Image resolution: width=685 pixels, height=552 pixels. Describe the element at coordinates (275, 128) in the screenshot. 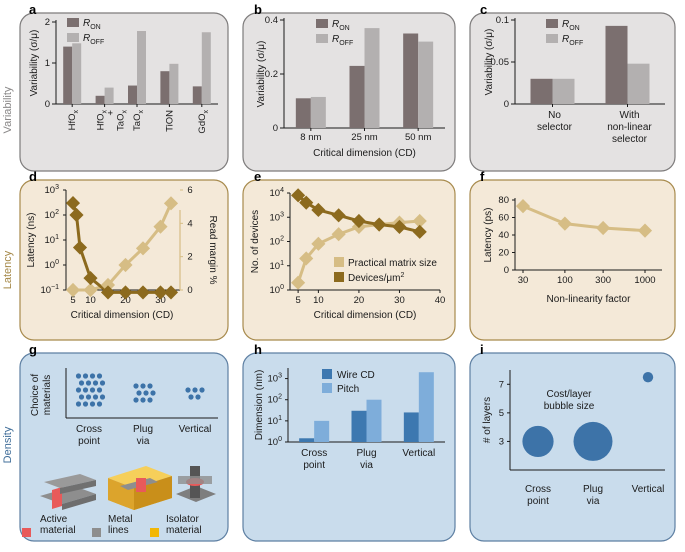

I see `panel-b-y-tick-label: 0` at that location.